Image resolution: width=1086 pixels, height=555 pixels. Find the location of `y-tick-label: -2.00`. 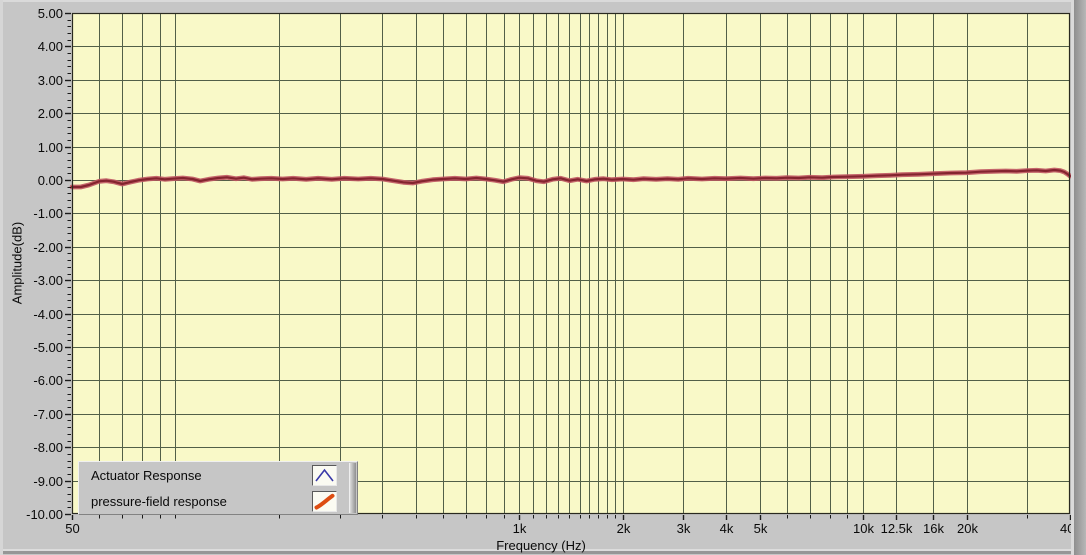

y-tick-label: -2.00 is located at coordinates (48, 247).